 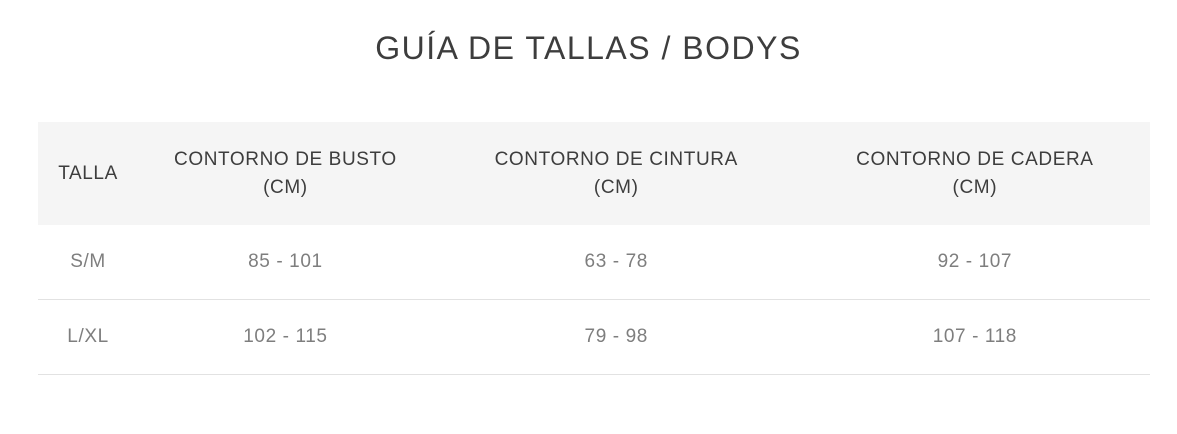 I want to click on cell-busto: 102 - 115, so click(x=285, y=337).